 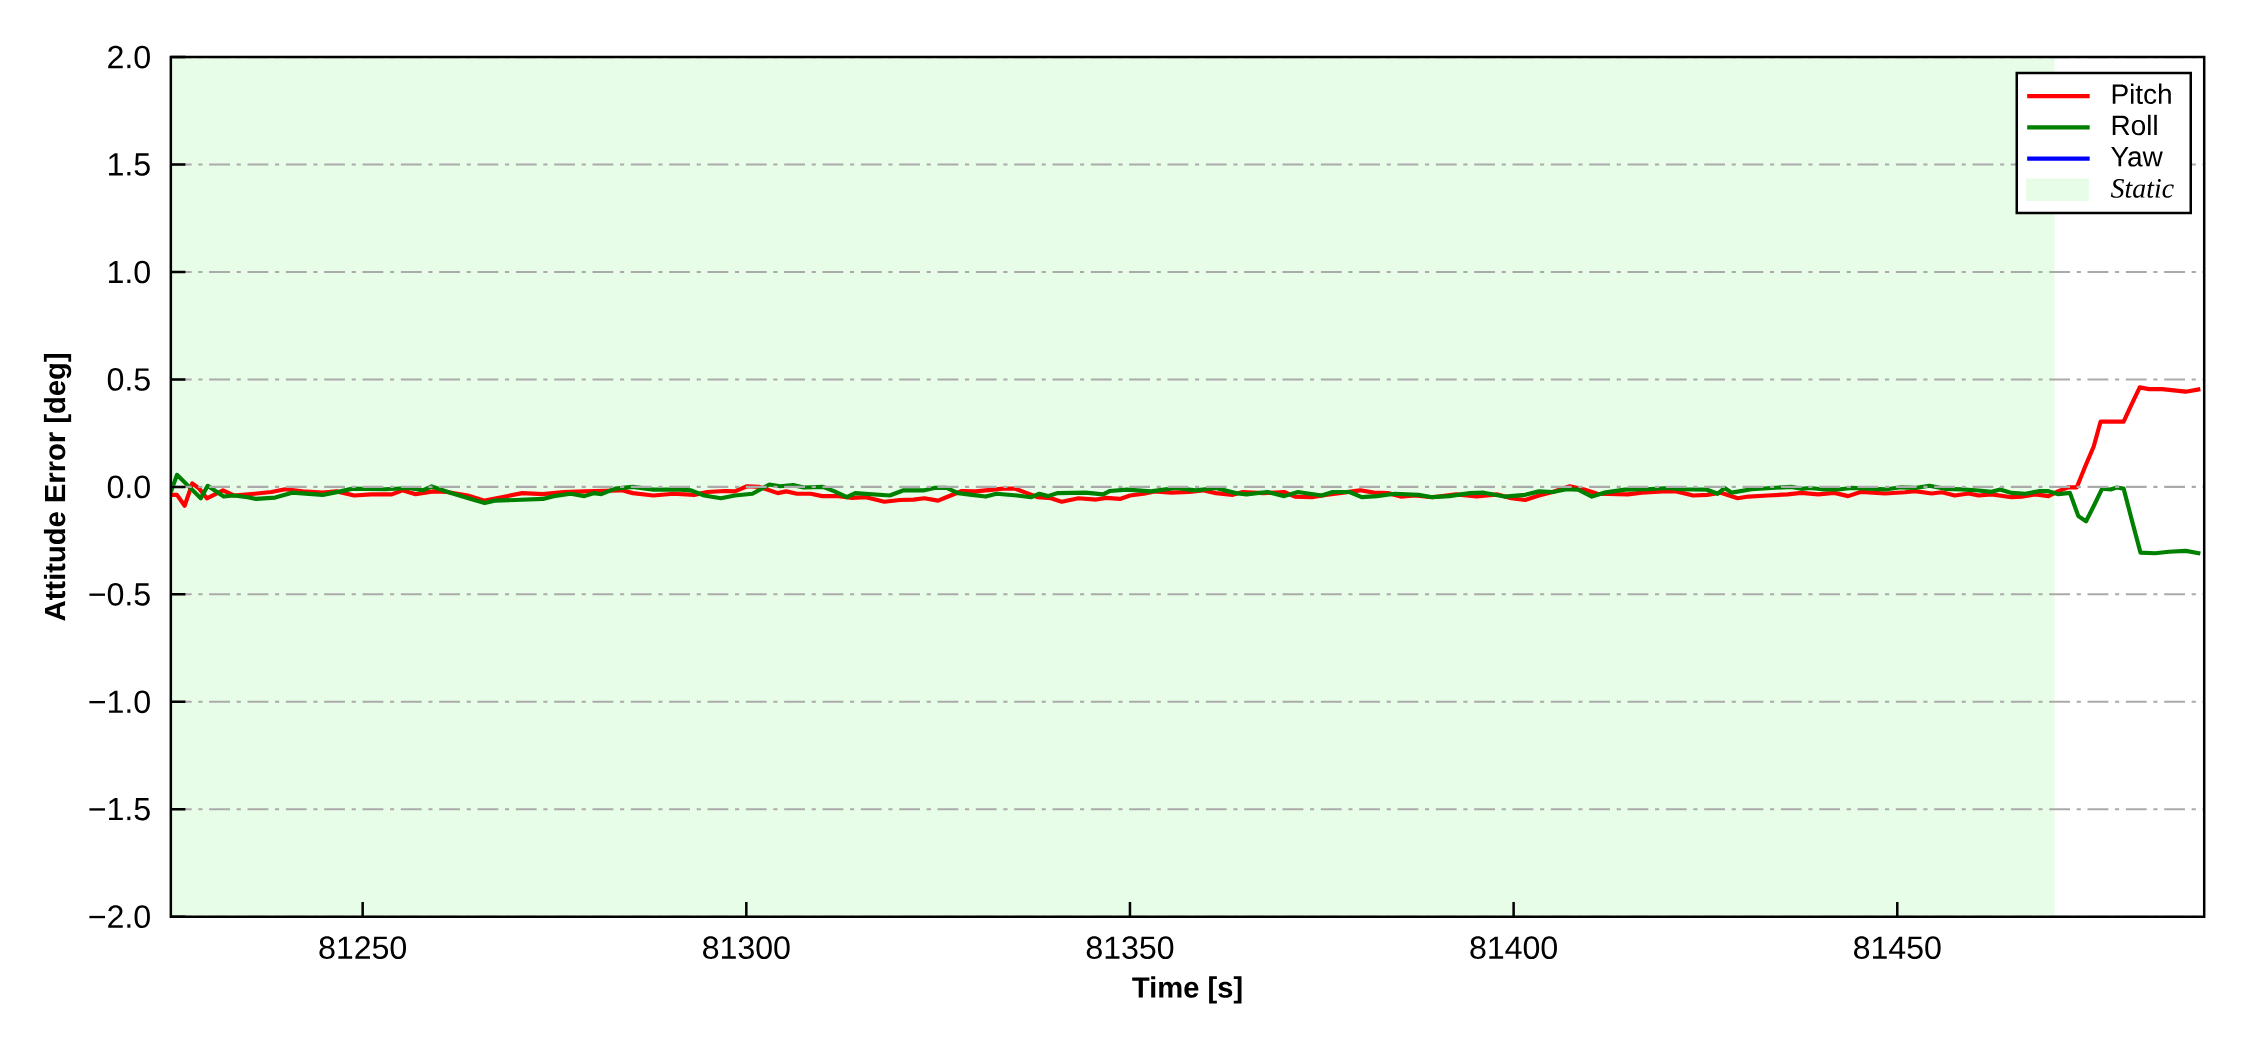 I want to click on x-tick-label: 81450, so click(x=1897, y=948).